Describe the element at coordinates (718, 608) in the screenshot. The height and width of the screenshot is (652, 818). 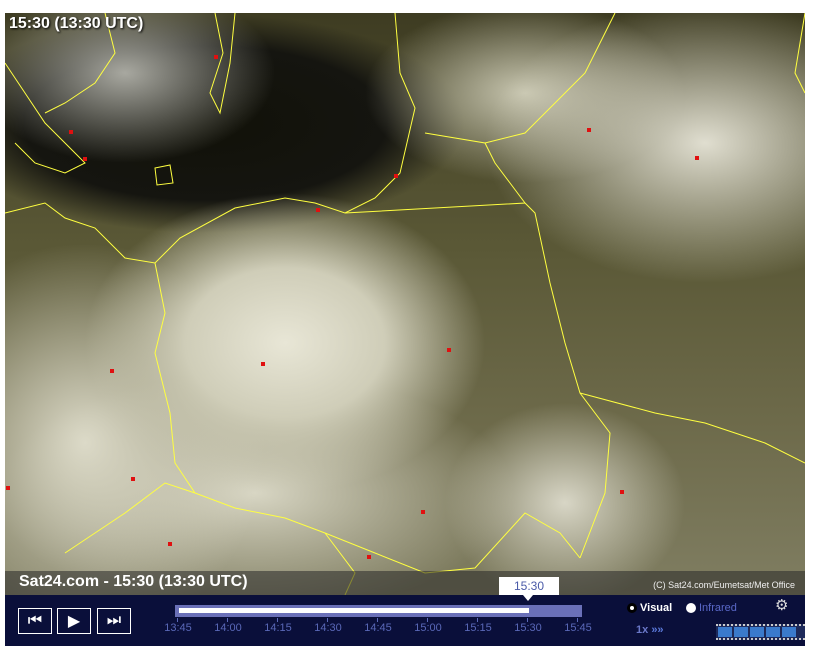
I see `infrared-label: Infrared` at that location.